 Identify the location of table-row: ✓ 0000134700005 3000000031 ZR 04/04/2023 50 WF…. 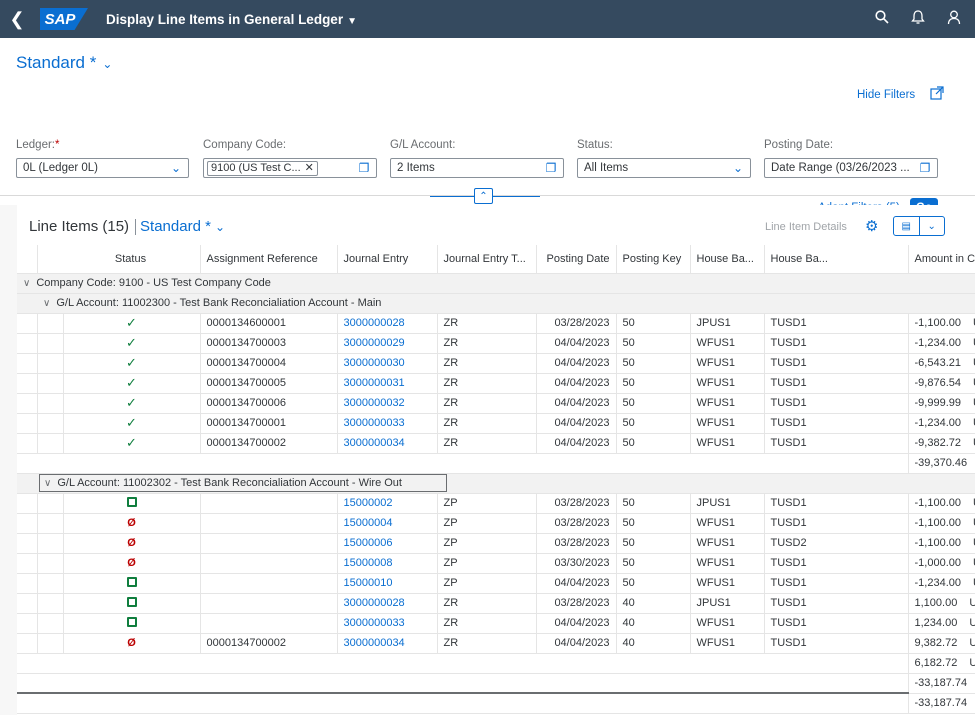
(496, 383).